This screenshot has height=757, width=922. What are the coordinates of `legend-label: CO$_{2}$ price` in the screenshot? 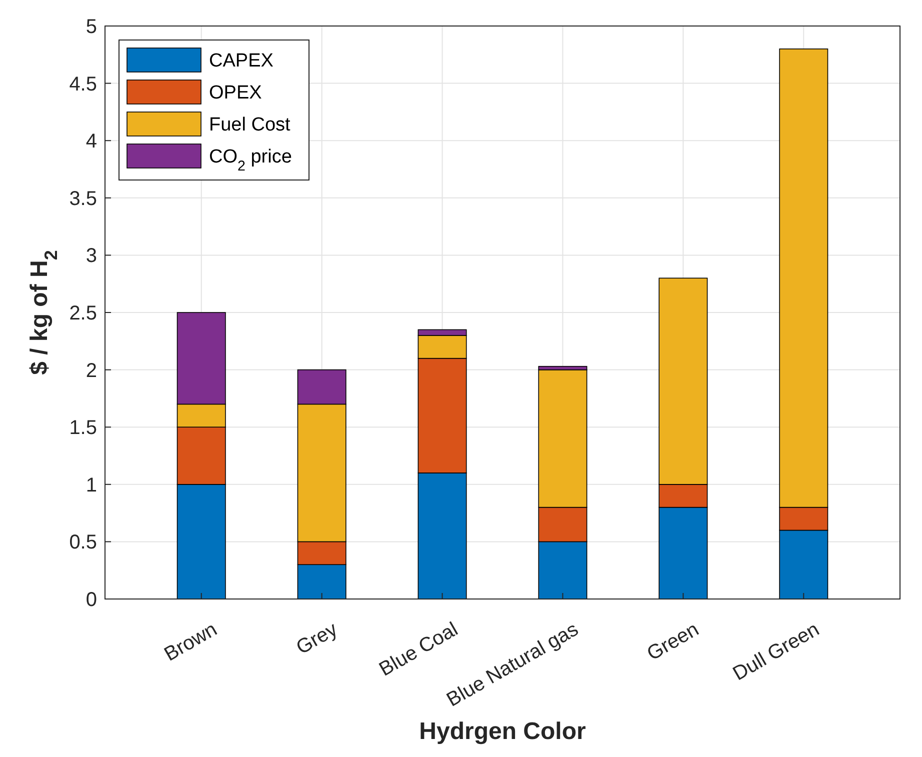 It's located at (250, 160).